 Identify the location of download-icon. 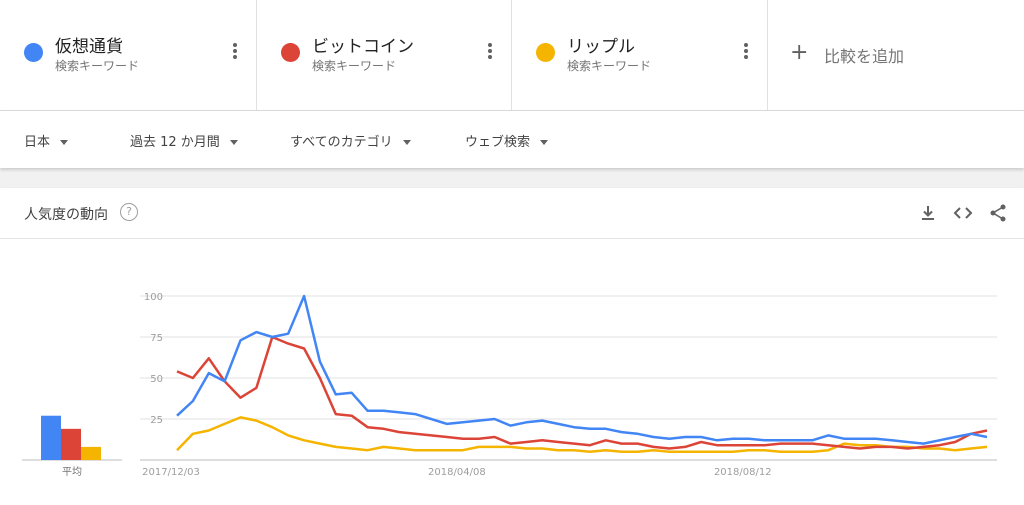
(928, 213).